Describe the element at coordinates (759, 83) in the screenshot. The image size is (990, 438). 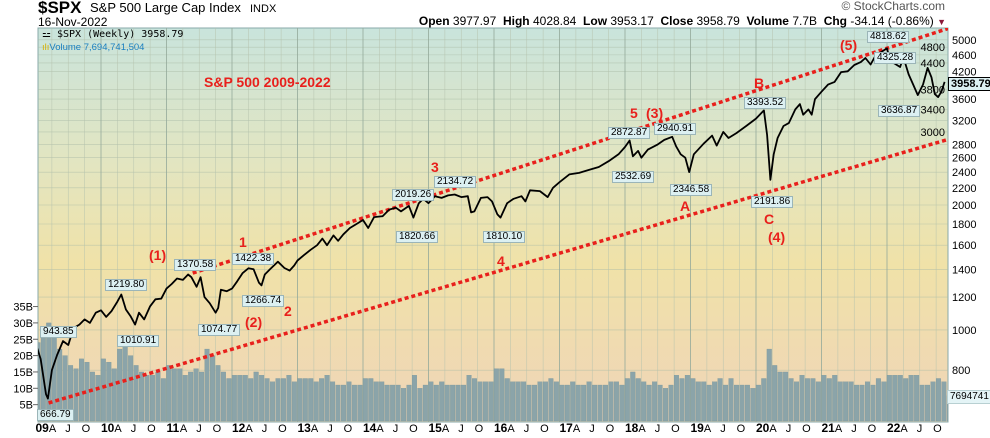
I see `wave-label: B` at that location.